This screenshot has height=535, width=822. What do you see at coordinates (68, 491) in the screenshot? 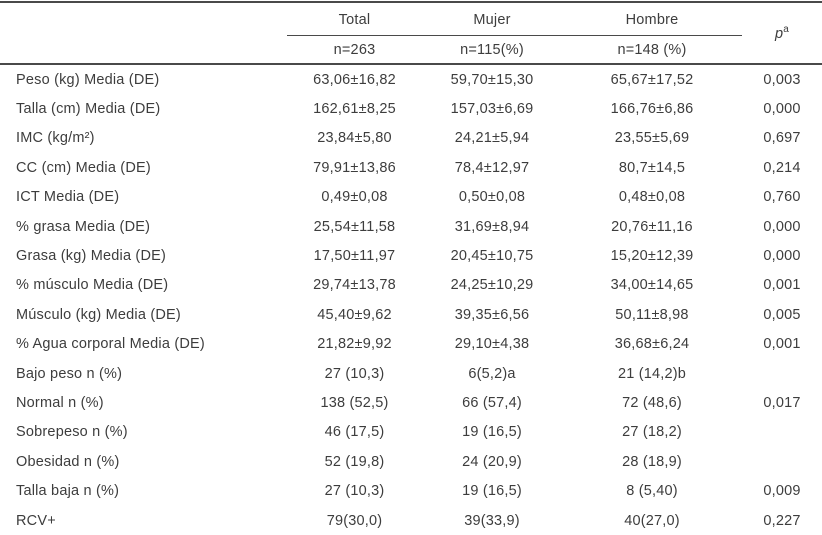
I see `row-label: Talla baja n (%)` at bounding box center [68, 491].